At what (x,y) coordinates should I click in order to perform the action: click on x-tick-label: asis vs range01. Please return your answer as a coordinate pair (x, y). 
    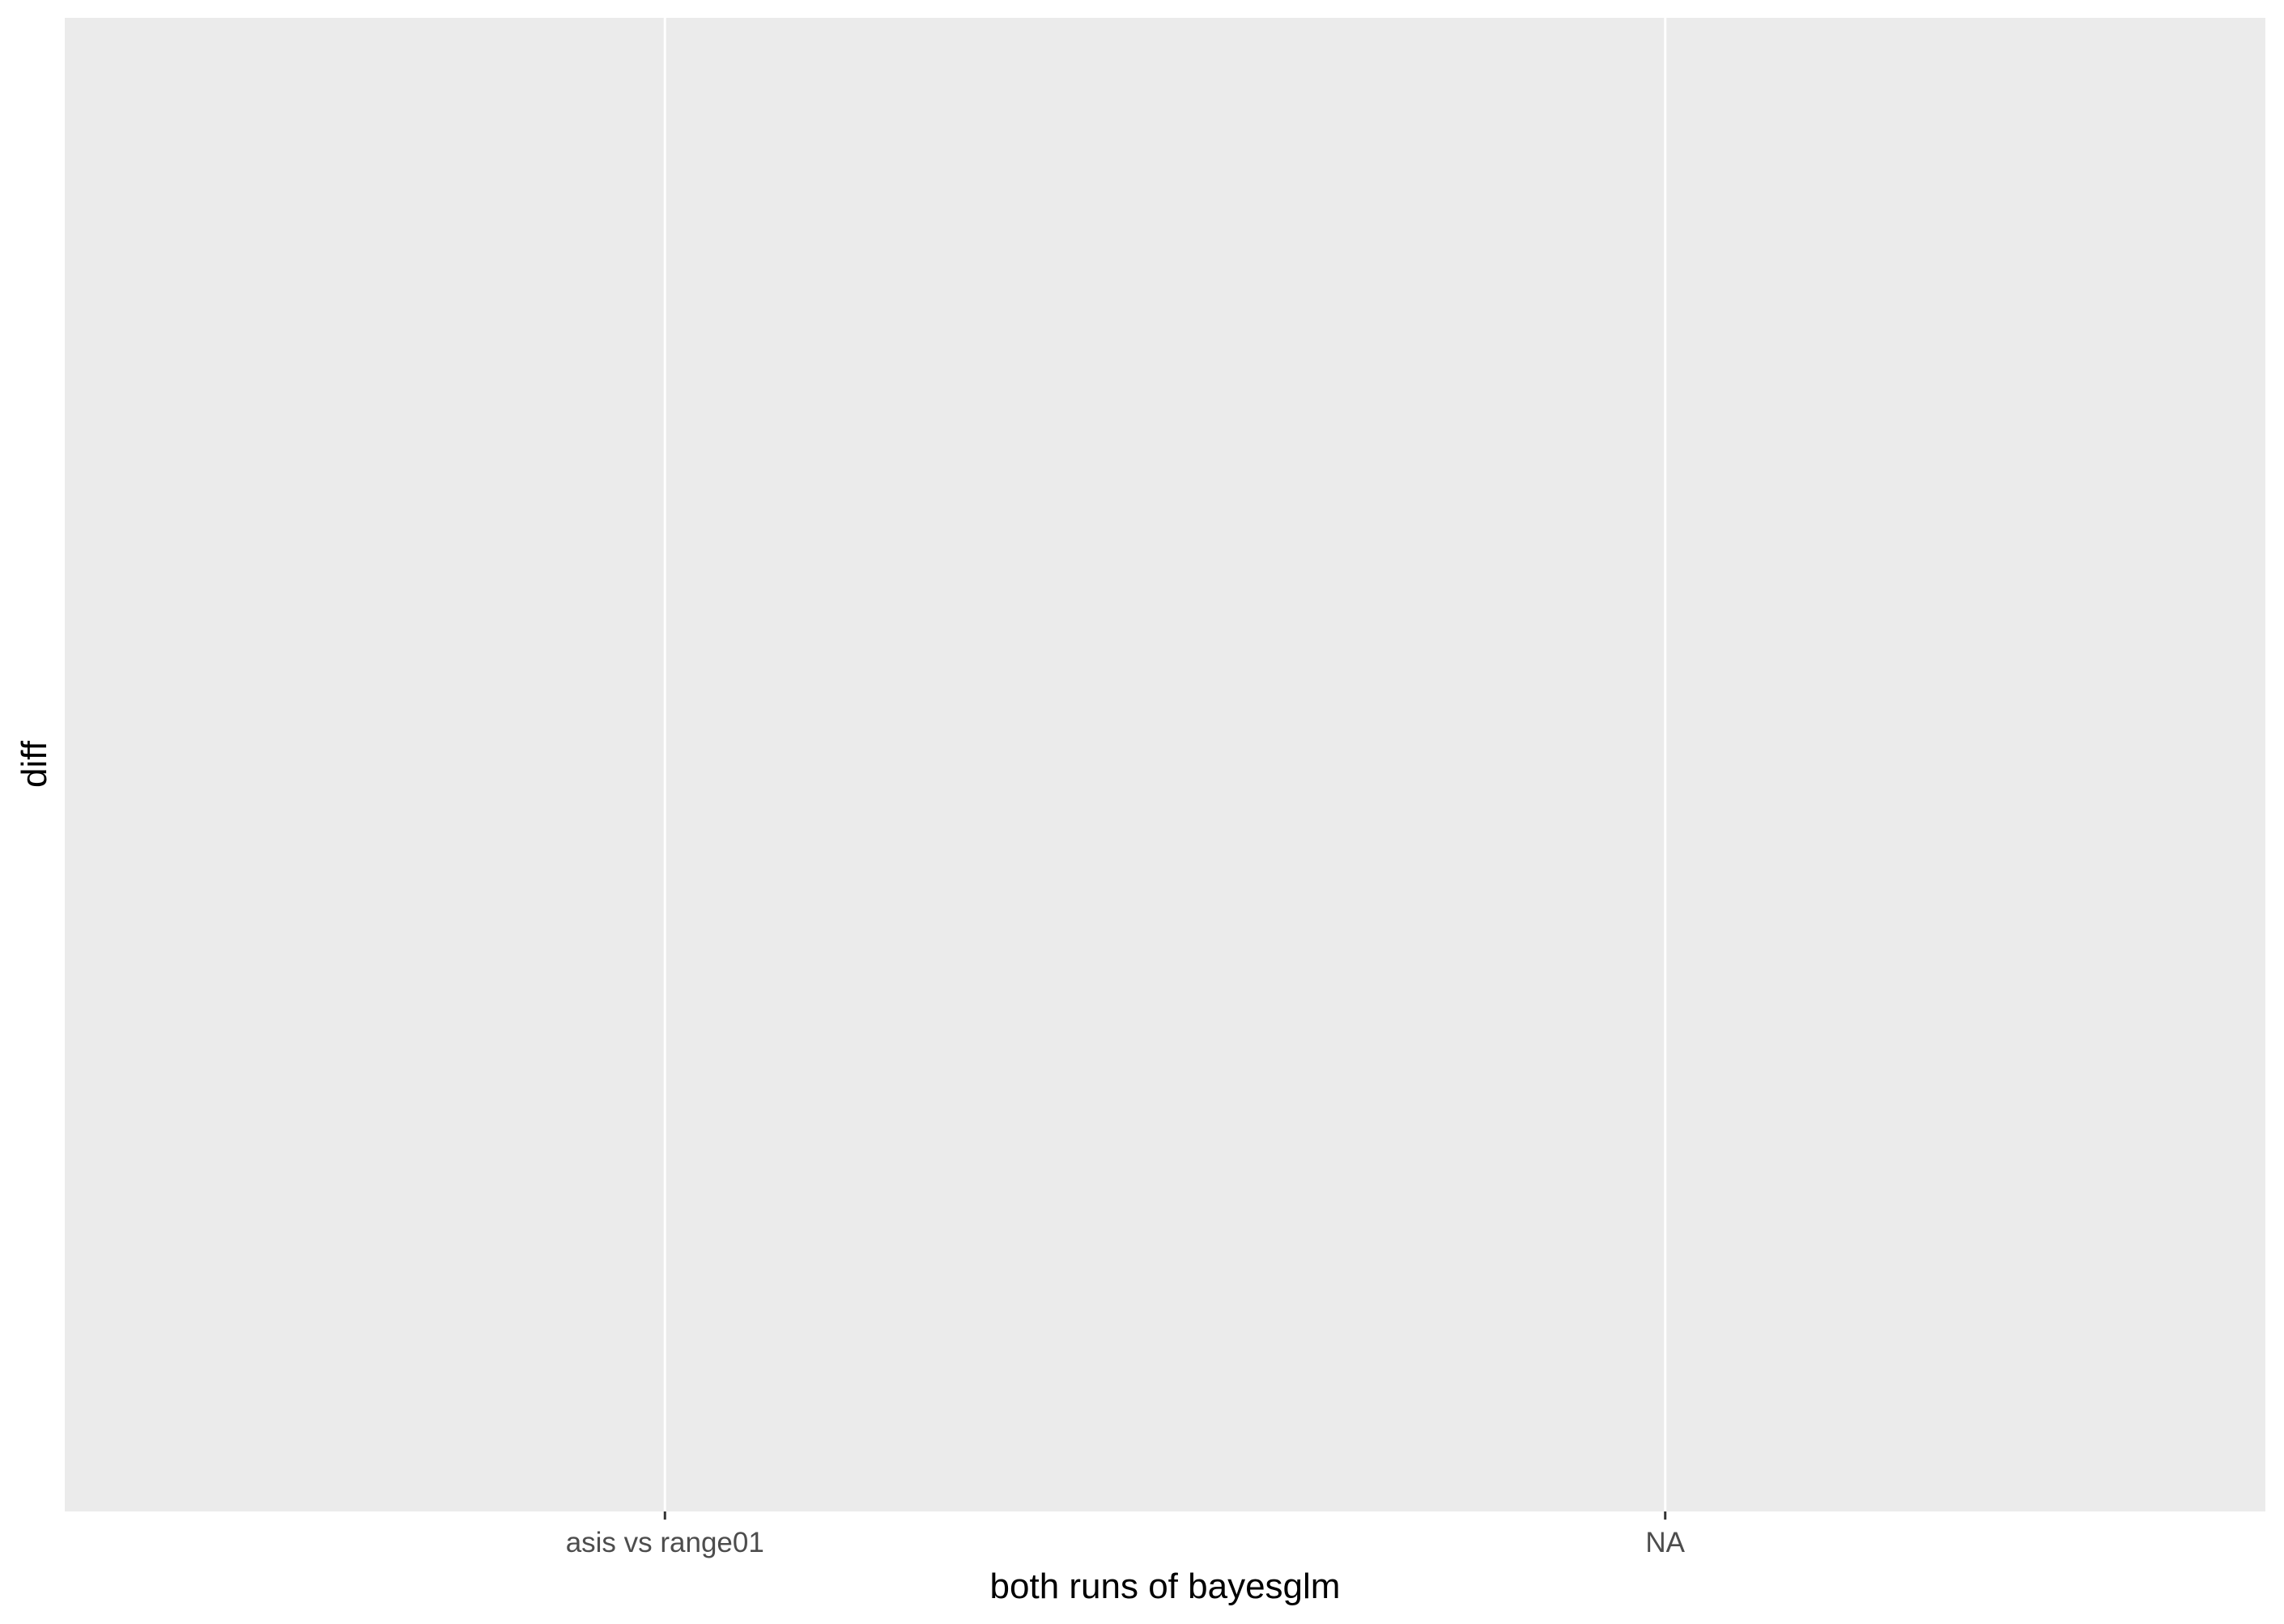
    Looking at the image, I should click on (665, 1542).